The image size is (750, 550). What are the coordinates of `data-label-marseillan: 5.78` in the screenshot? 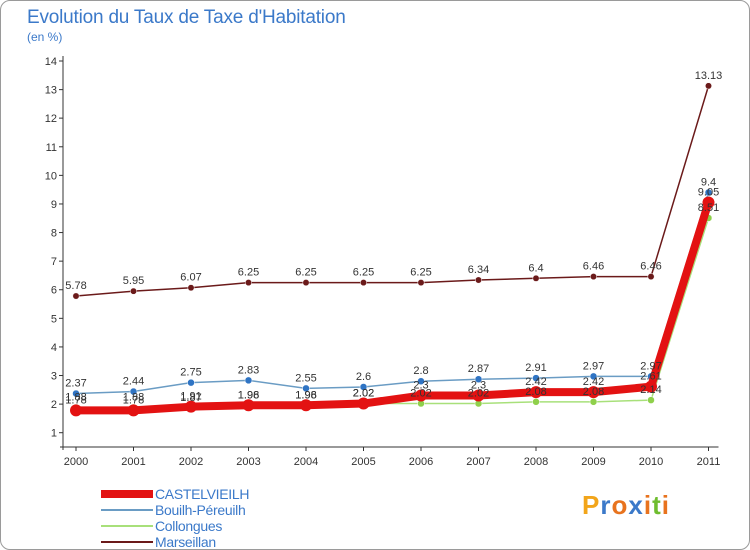 It's located at (75, 286).